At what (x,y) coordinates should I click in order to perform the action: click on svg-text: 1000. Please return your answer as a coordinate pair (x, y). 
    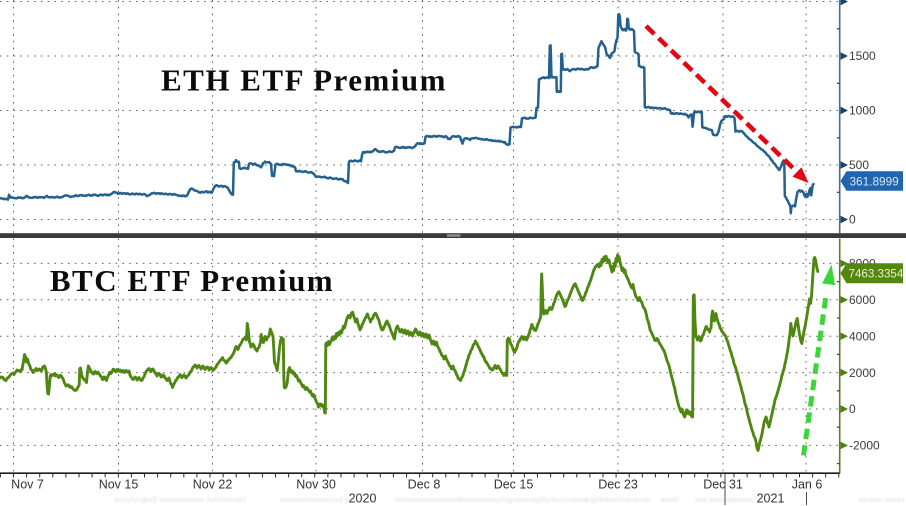
    Looking at the image, I should click on (862, 111).